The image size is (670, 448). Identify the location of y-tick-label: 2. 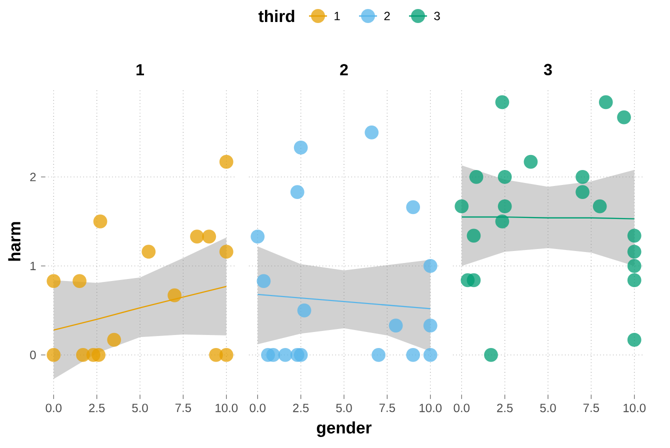
(33, 177).